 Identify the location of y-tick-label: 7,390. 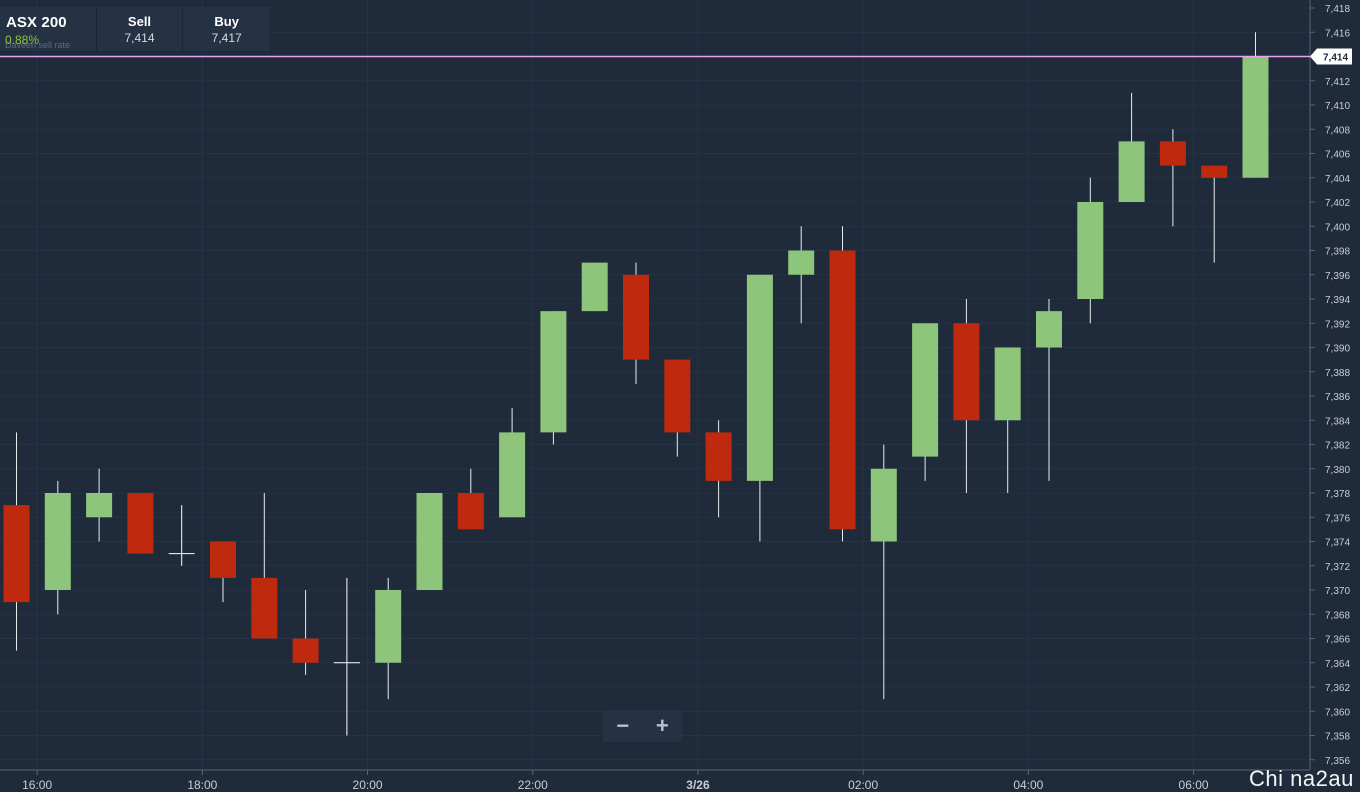
(1337, 349).